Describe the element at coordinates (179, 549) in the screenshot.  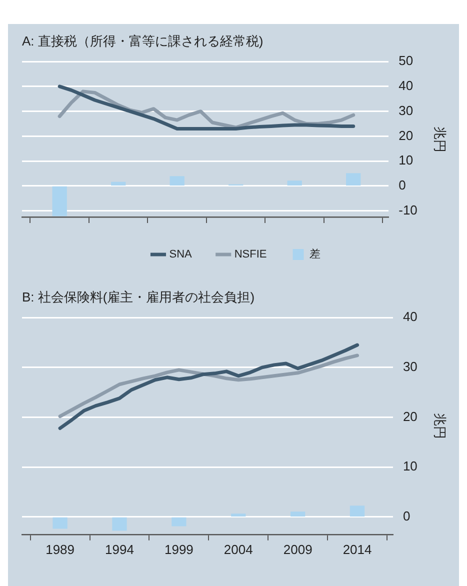
I see `x-tick-label: 1999` at that location.